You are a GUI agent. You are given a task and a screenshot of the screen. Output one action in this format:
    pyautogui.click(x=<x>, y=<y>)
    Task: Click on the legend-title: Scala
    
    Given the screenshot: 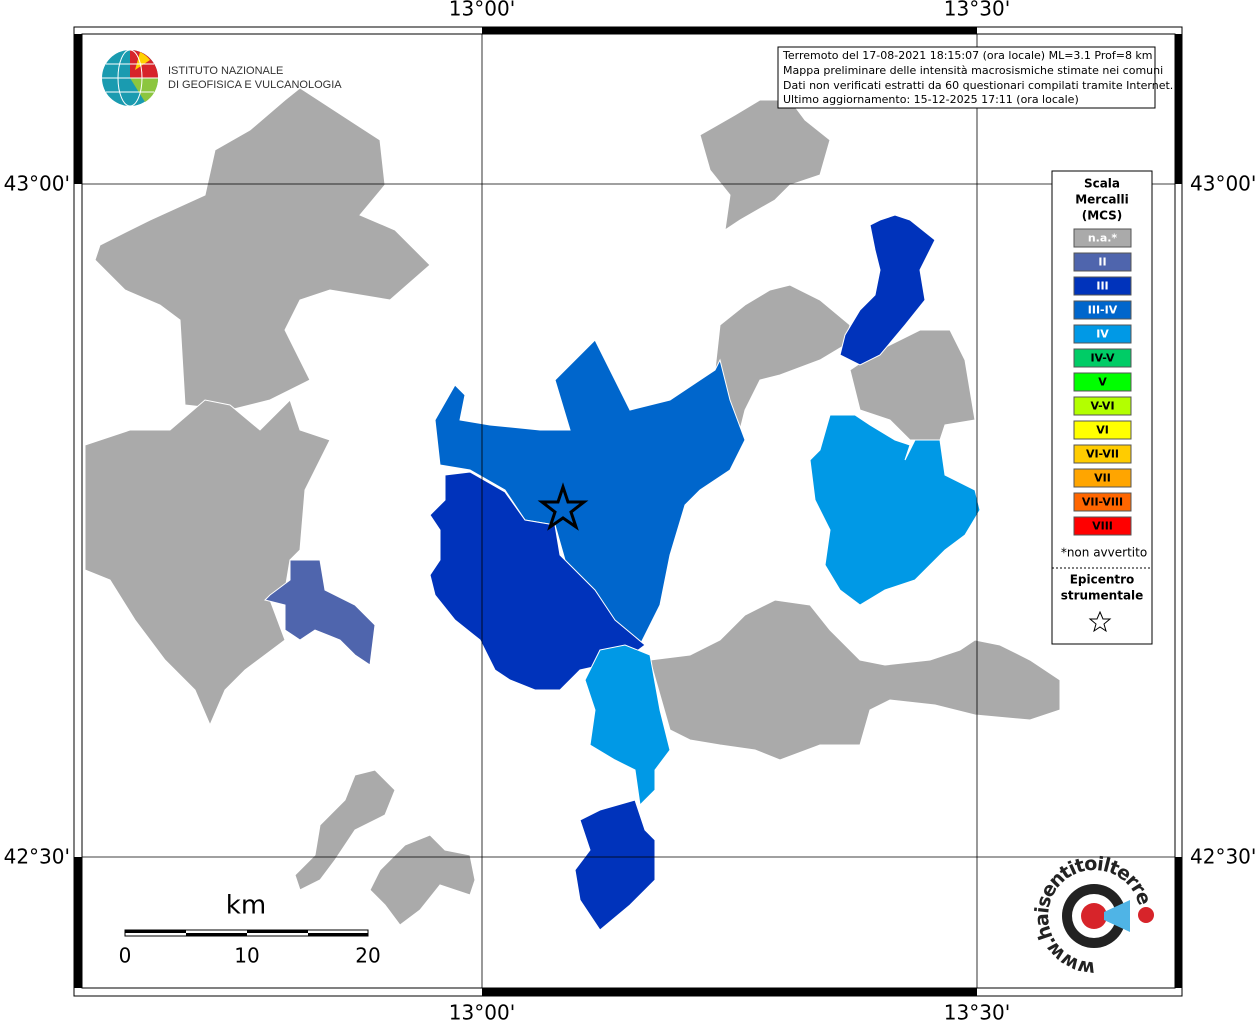 What is the action you would take?
    pyautogui.click(x=1102, y=184)
    